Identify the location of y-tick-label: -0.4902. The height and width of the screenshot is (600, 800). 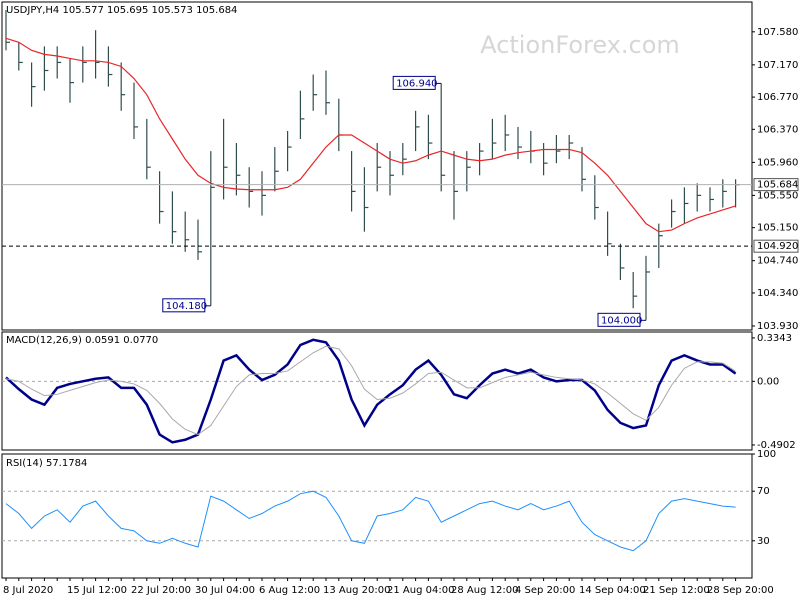
(776, 445).